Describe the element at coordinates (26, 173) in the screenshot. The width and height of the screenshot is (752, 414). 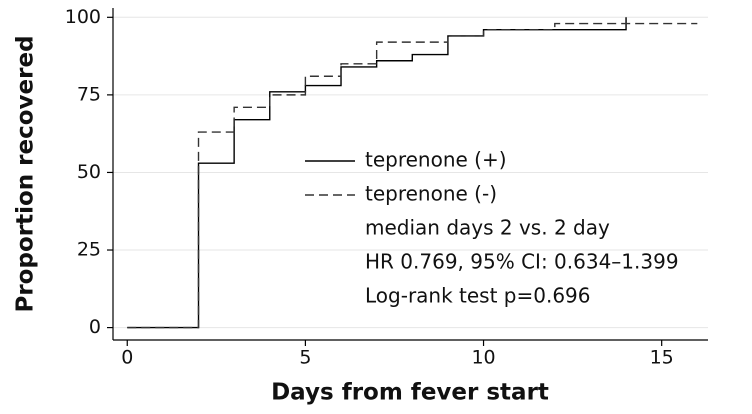
I see `y-axis-title: Proportion recovered` at that location.